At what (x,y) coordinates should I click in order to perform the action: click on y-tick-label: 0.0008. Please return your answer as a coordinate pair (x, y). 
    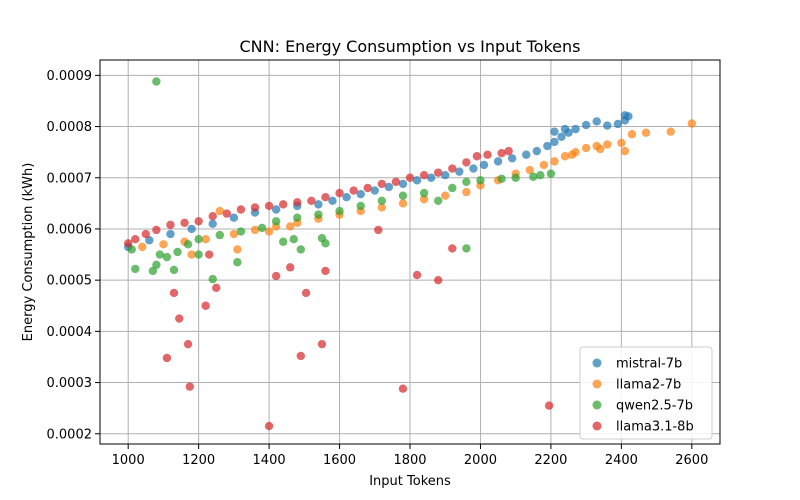
    Looking at the image, I should click on (70, 127).